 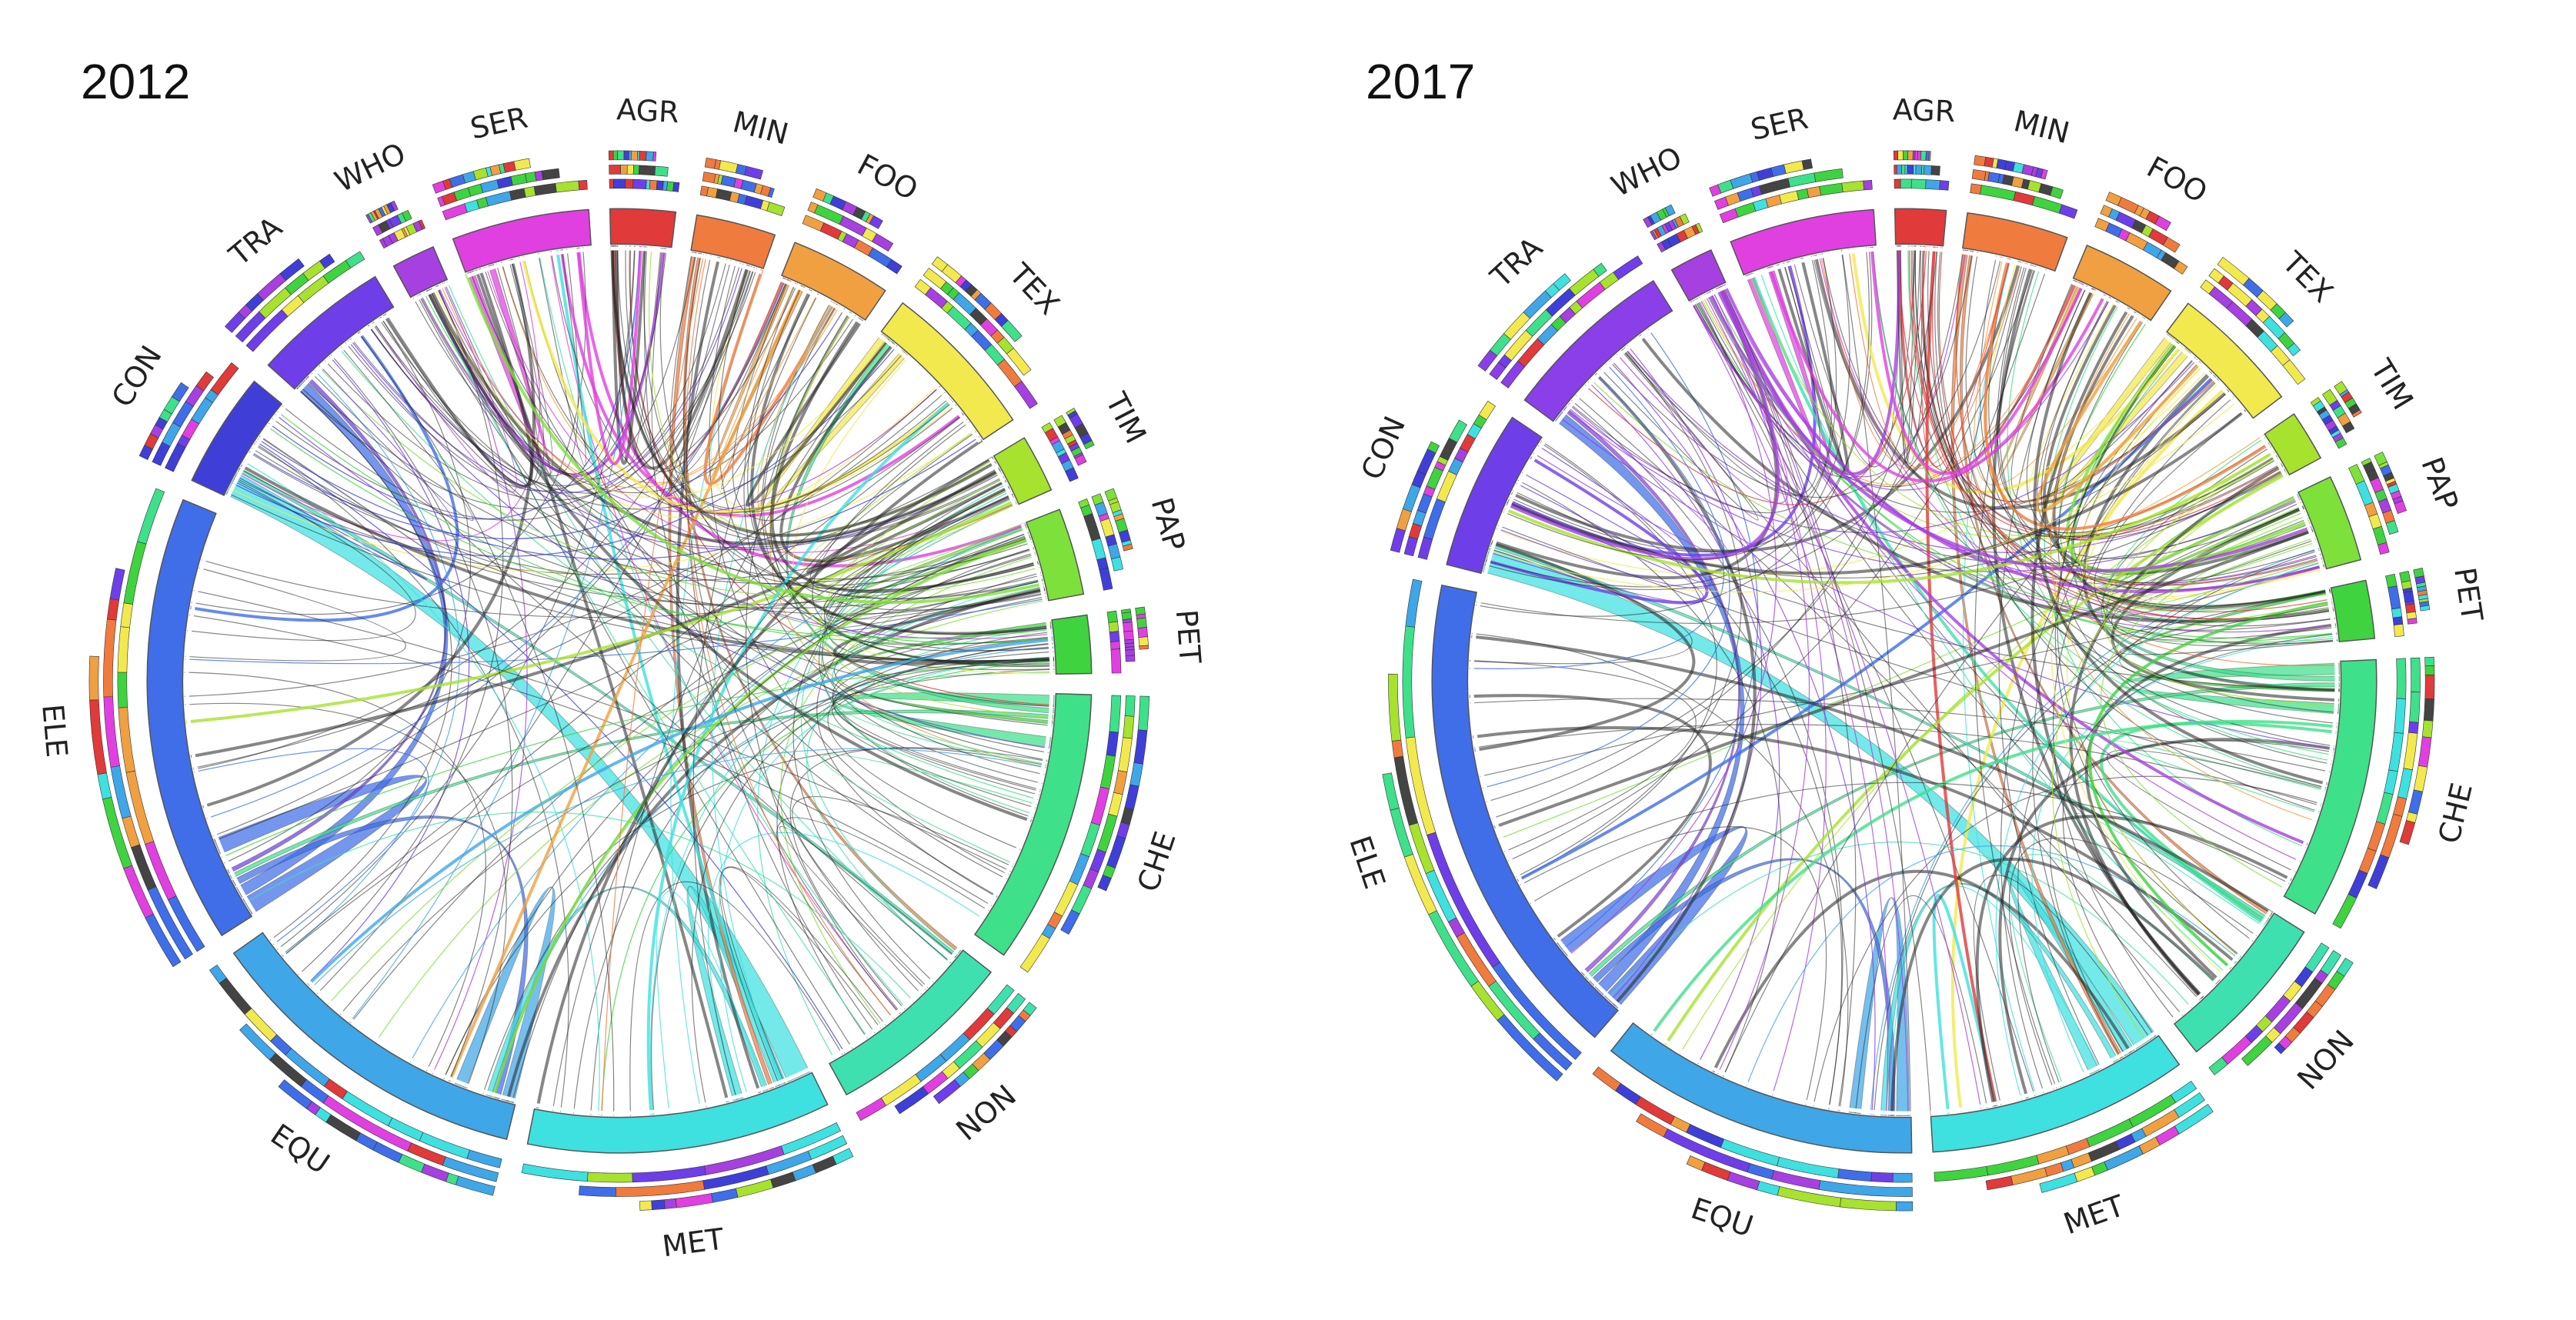 I want to click on sector-label-che: CHE, so click(x=2456, y=812).